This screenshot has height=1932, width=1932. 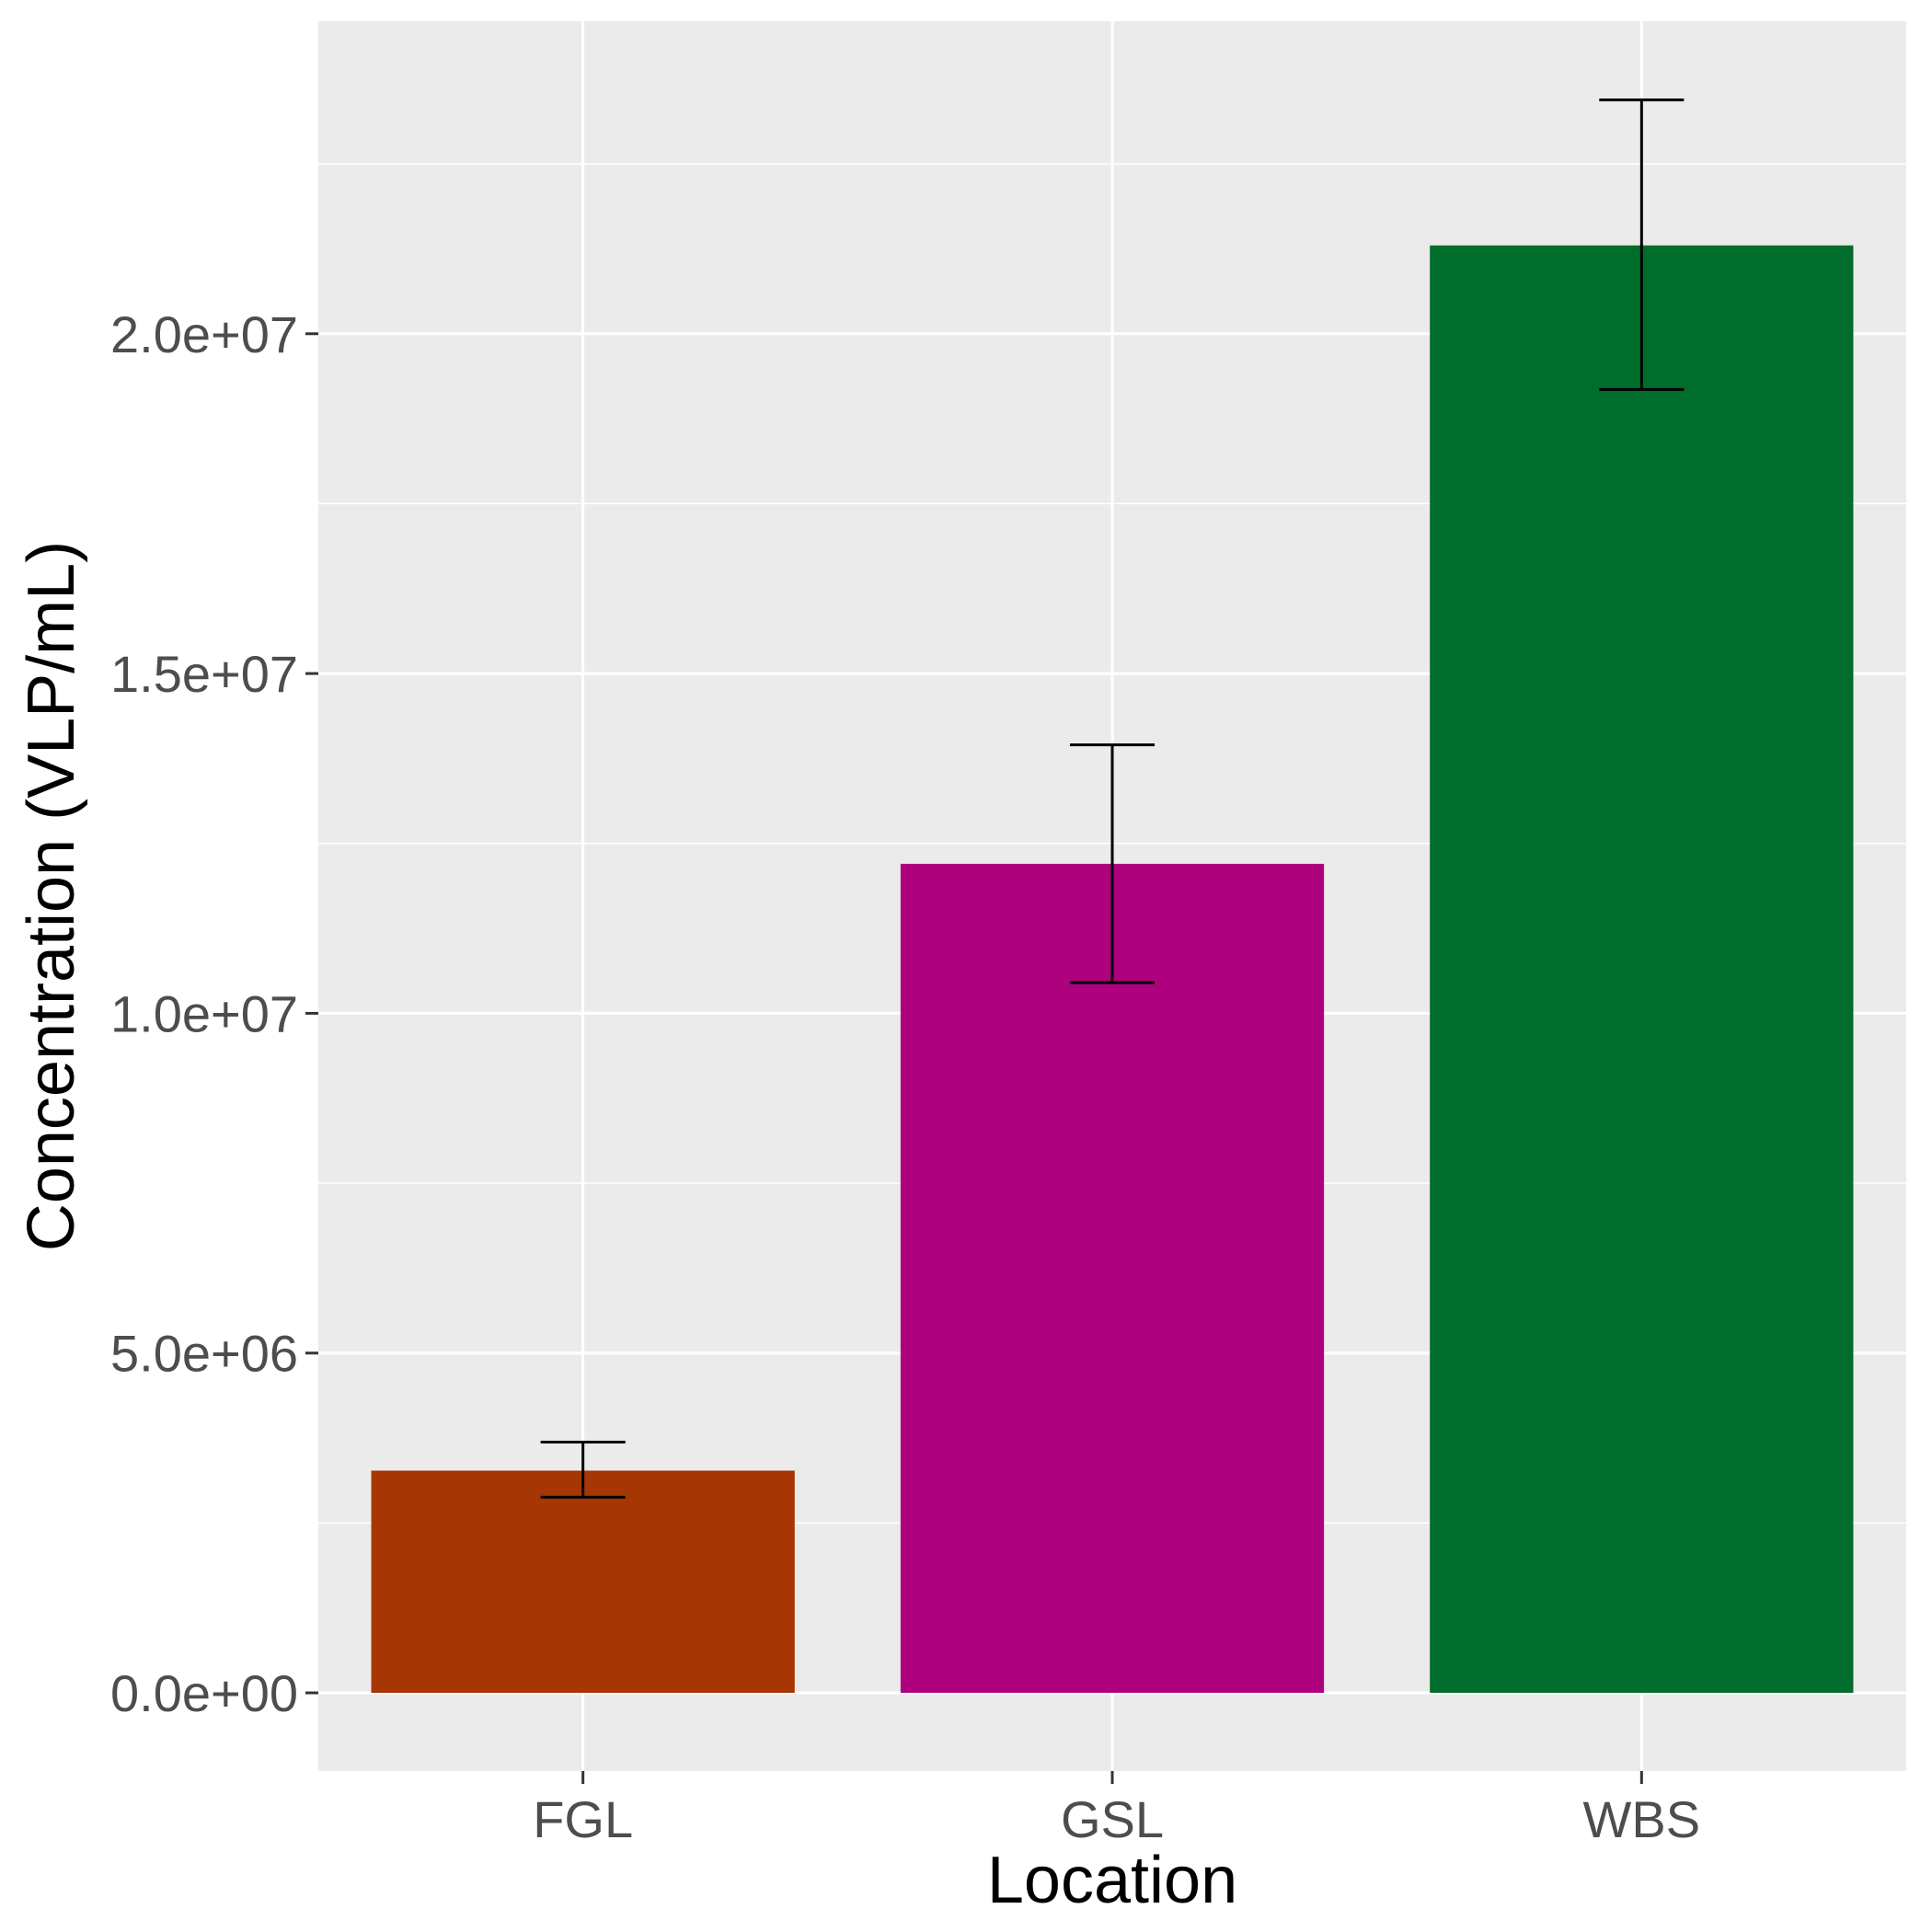 What do you see at coordinates (204, 1693) in the screenshot?
I see `y-tick-label: 0.0e+00` at bounding box center [204, 1693].